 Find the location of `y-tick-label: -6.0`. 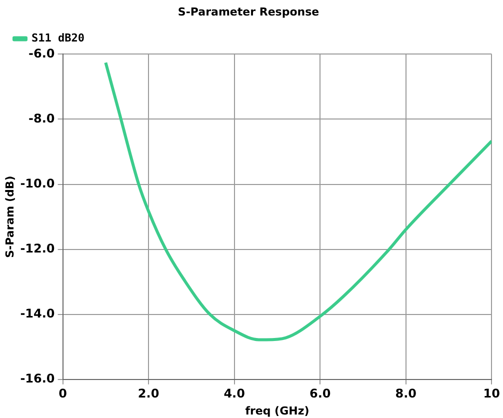

y-tick-label: -6.0 is located at coordinates (41, 53).